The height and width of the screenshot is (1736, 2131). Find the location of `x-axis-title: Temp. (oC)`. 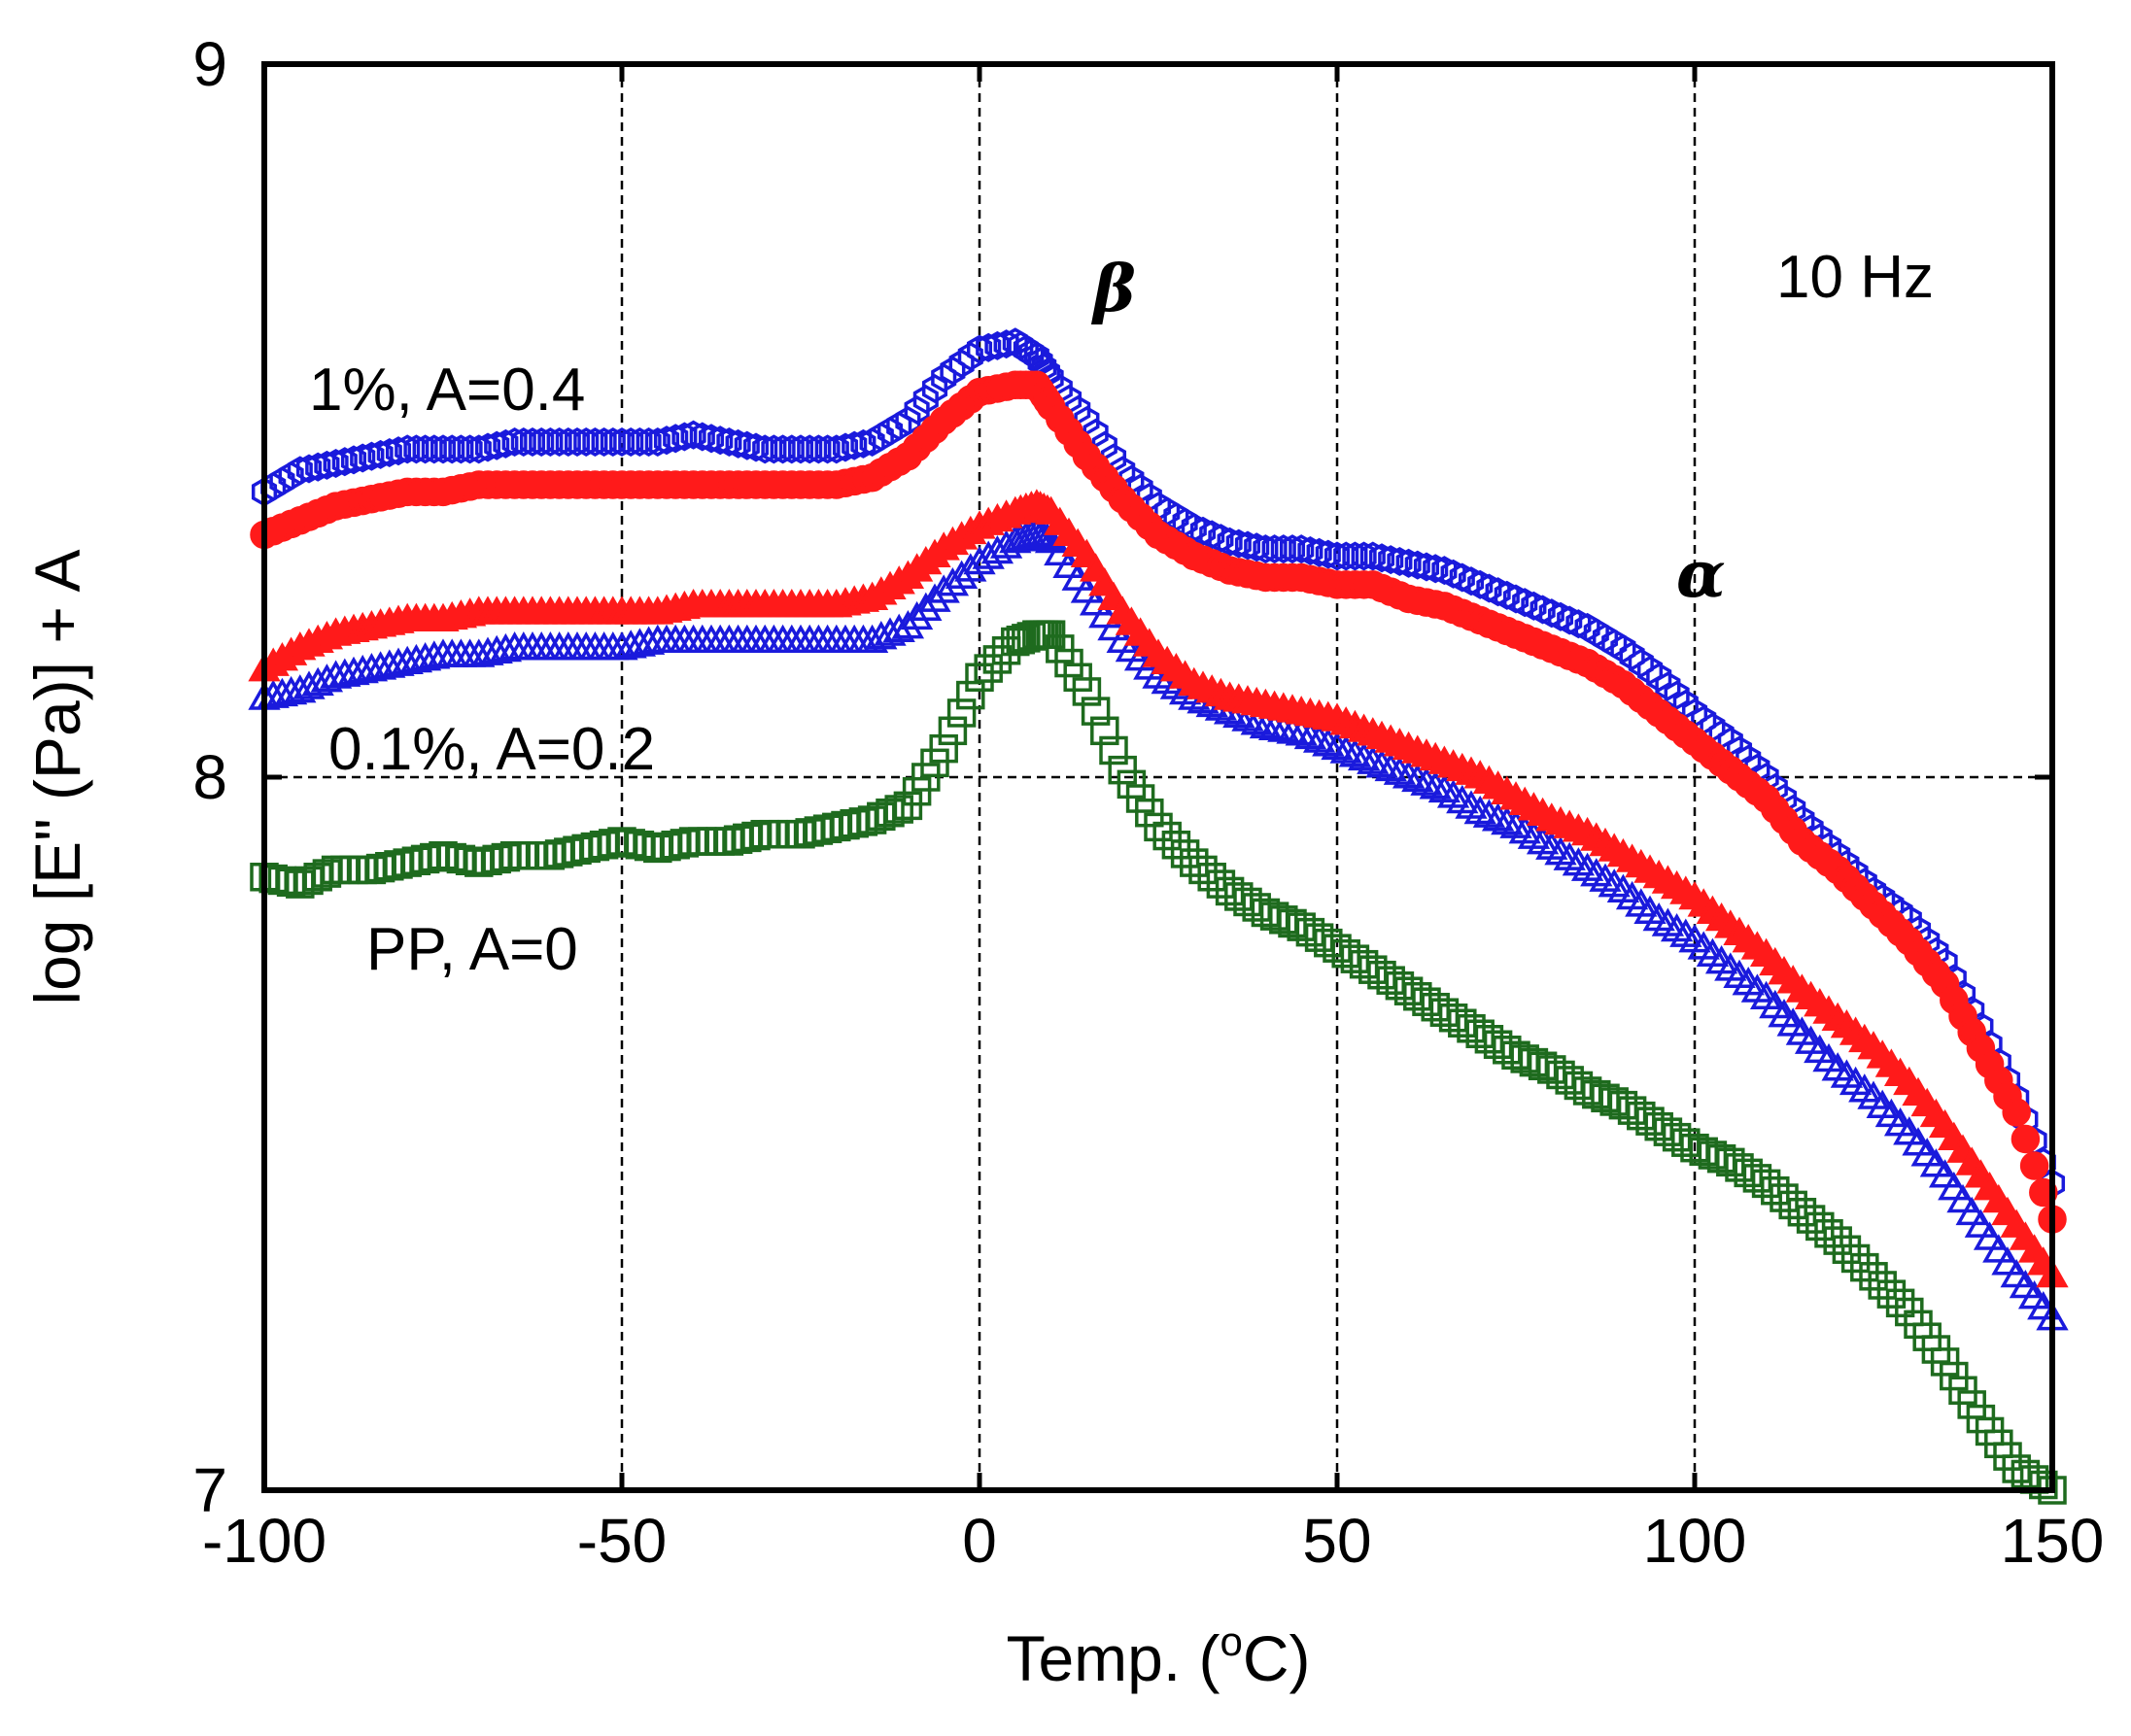

x-axis-title: Temp. (oC) is located at coordinates (1158, 1656).